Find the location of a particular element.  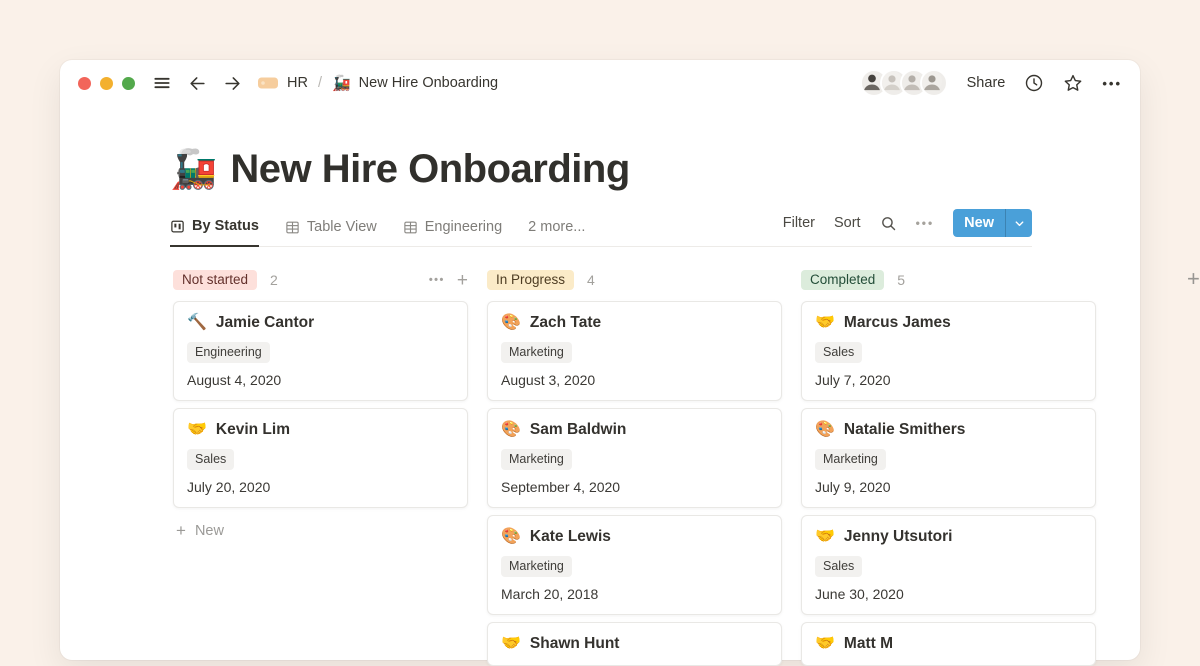

close-window-button is located at coordinates (84, 83).